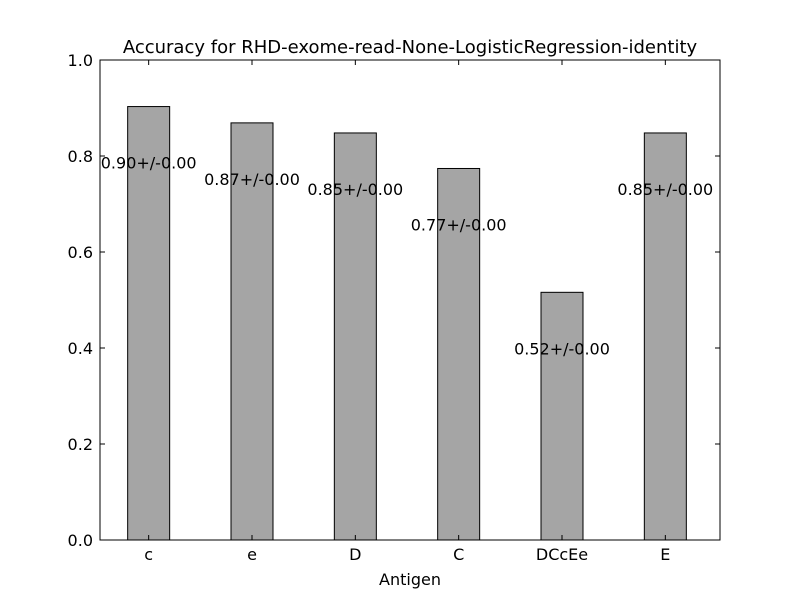  What do you see at coordinates (149, 163) in the screenshot?
I see `data-label-c: 0.90+/-0.00` at bounding box center [149, 163].